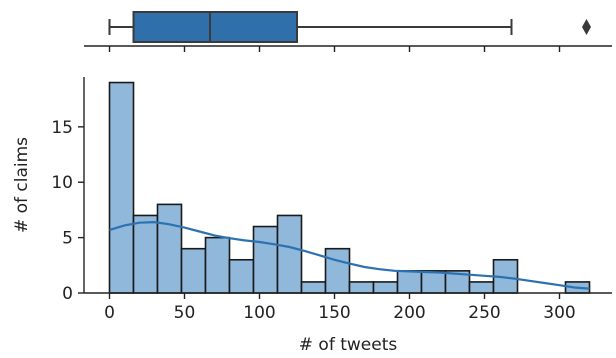 Image resolution: width=616 pixels, height=358 pixels. I want to click on x-tick-label: 250, so click(484, 313).